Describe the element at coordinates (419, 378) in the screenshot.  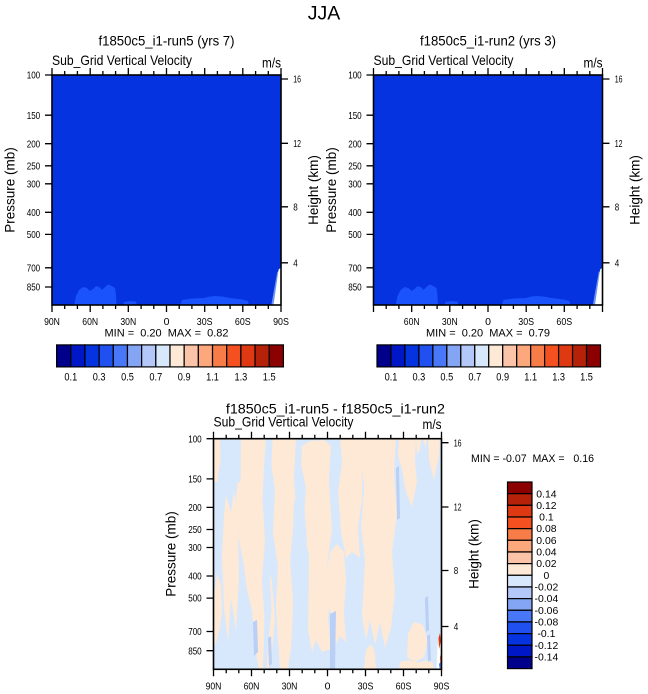
I see `svg-text: 0.3` at that location.